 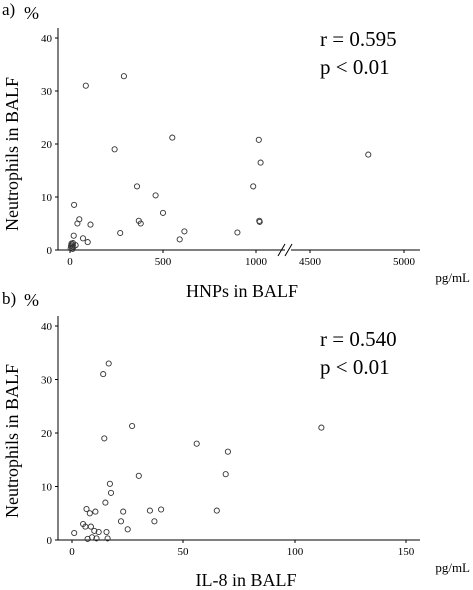 I want to click on panel-b-x-ticks: 0 50 100 150, so click(x=242, y=549).